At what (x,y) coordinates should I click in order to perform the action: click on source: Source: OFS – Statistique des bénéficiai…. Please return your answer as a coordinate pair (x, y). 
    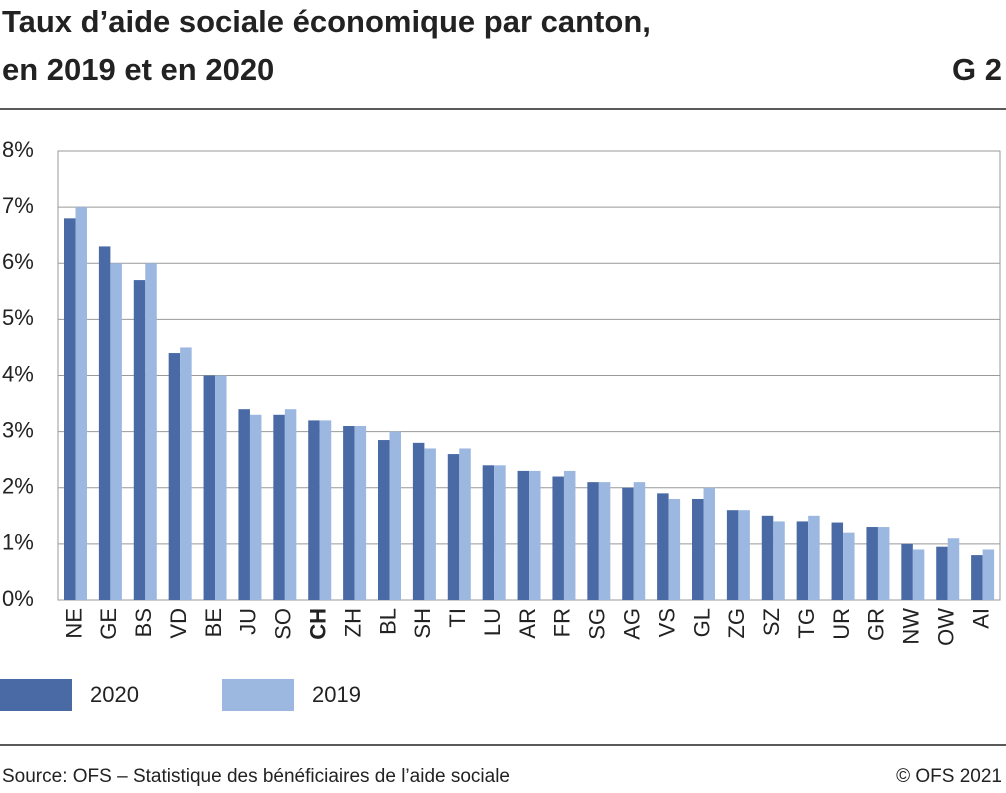
    Looking at the image, I should click on (256, 776).